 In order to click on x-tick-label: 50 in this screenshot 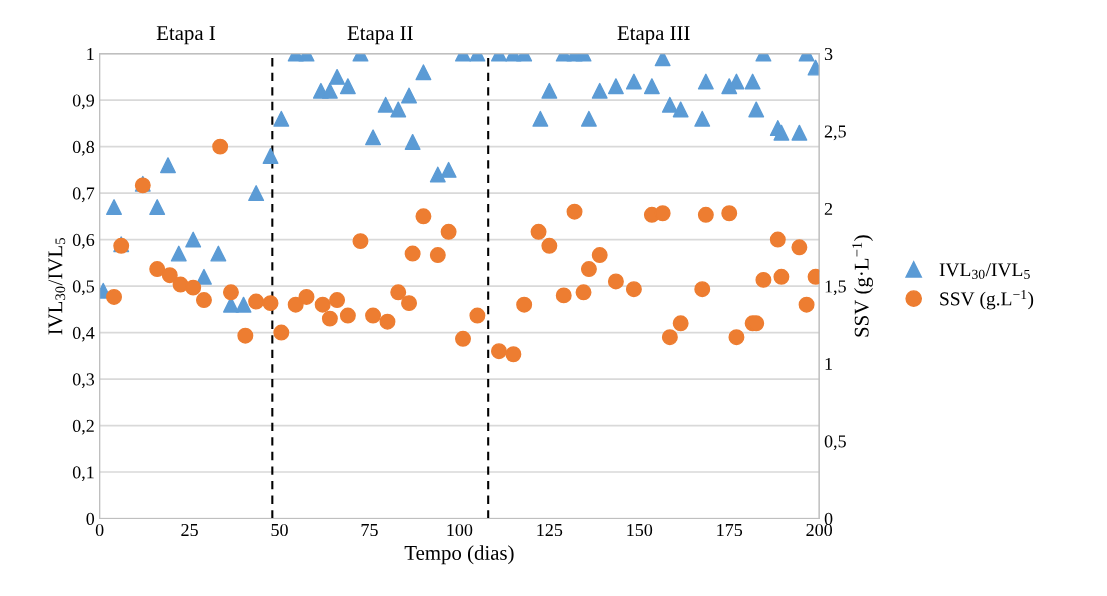, I will do `click(279, 530)`.